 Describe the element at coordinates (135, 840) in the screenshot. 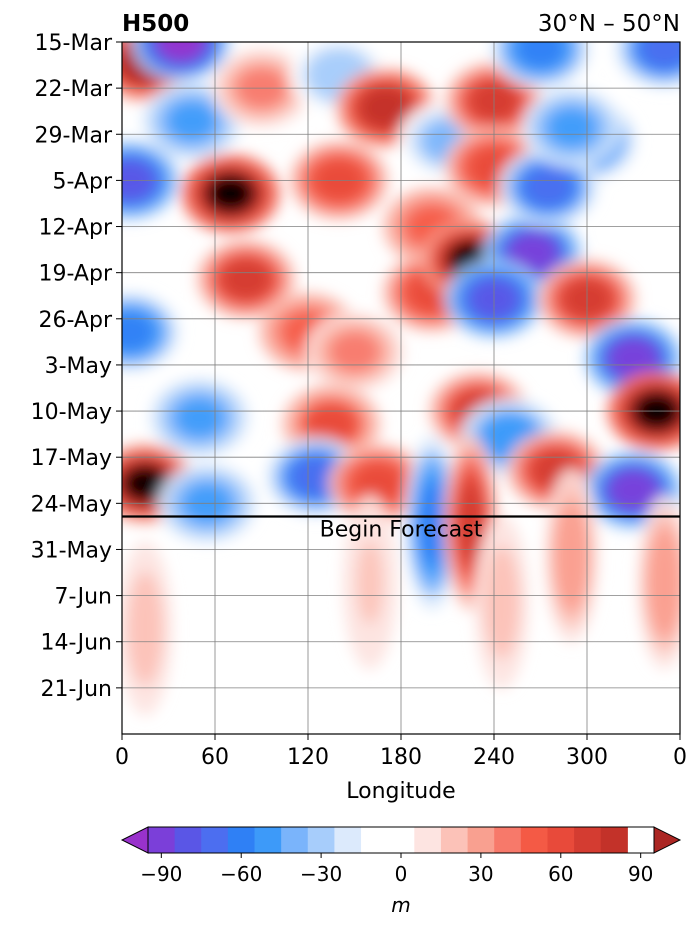

I see `colorbar-extend-low` at that location.